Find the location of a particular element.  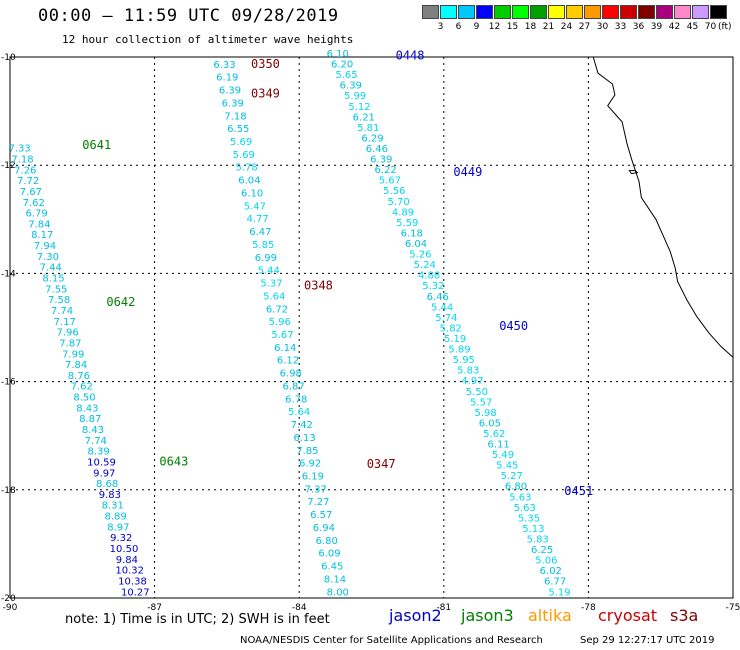

wave-height-value: 6.98 is located at coordinates (291, 374).